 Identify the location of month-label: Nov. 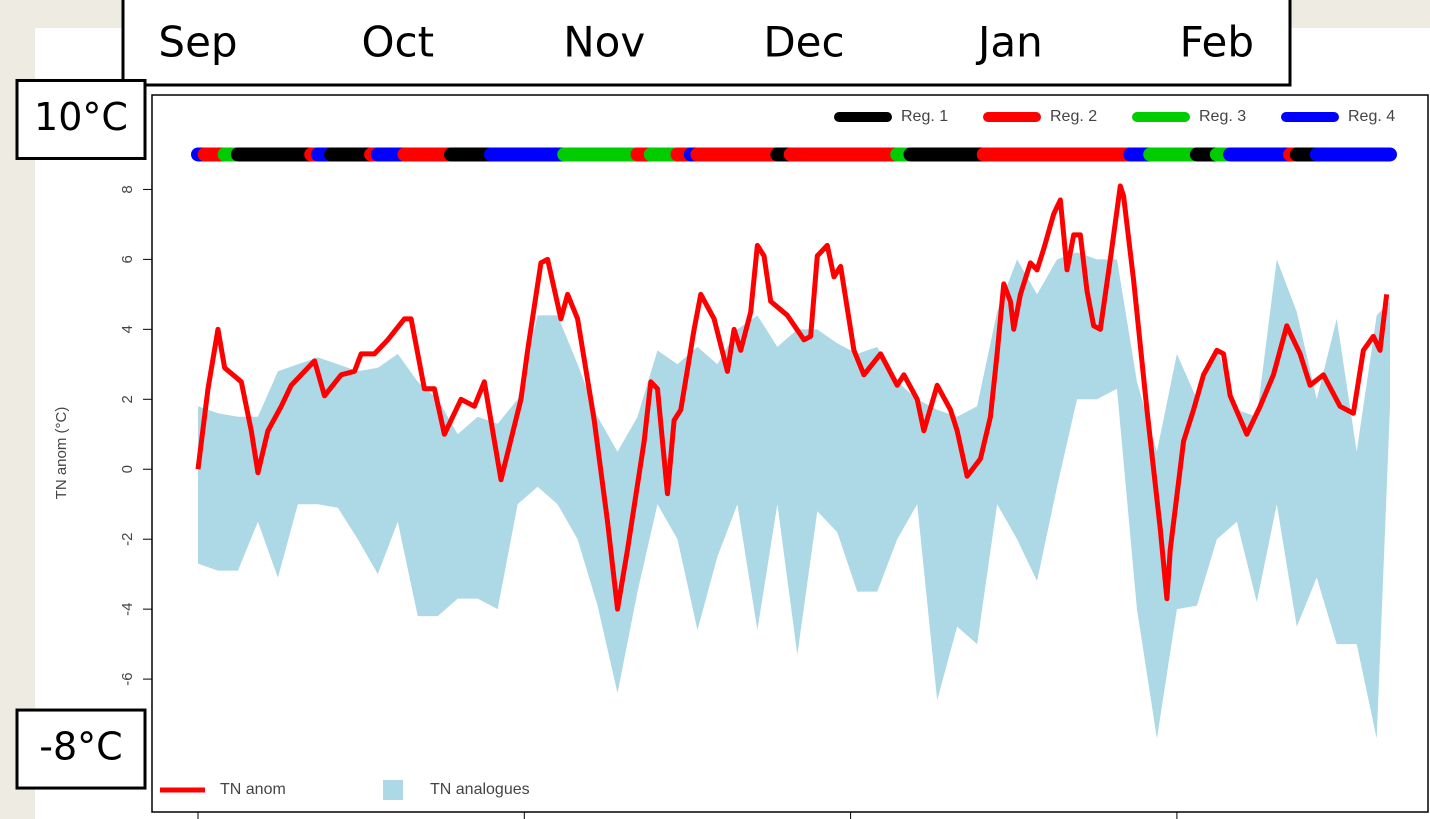
(604, 42).